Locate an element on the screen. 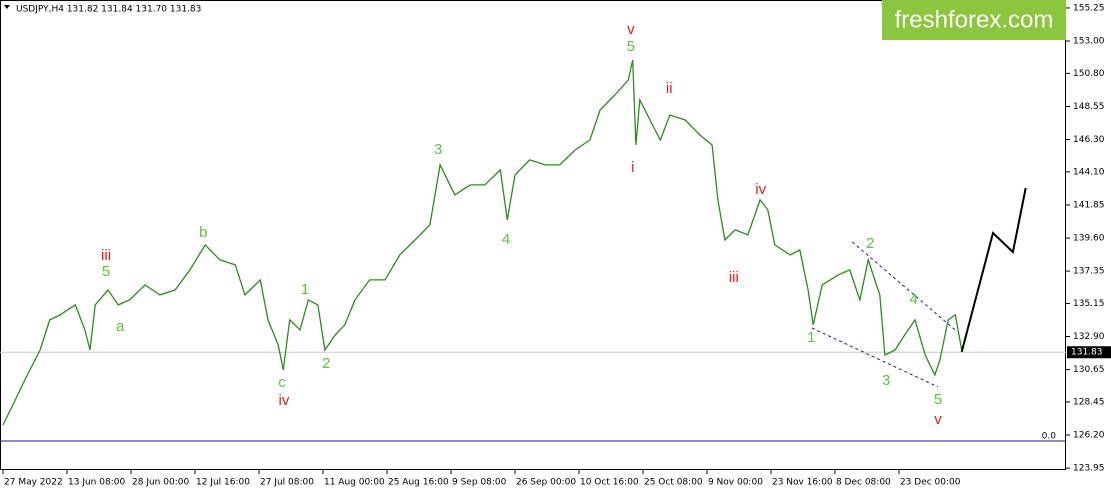 The height and width of the screenshot is (493, 1111). price-box is located at coordinates (1089, 352).